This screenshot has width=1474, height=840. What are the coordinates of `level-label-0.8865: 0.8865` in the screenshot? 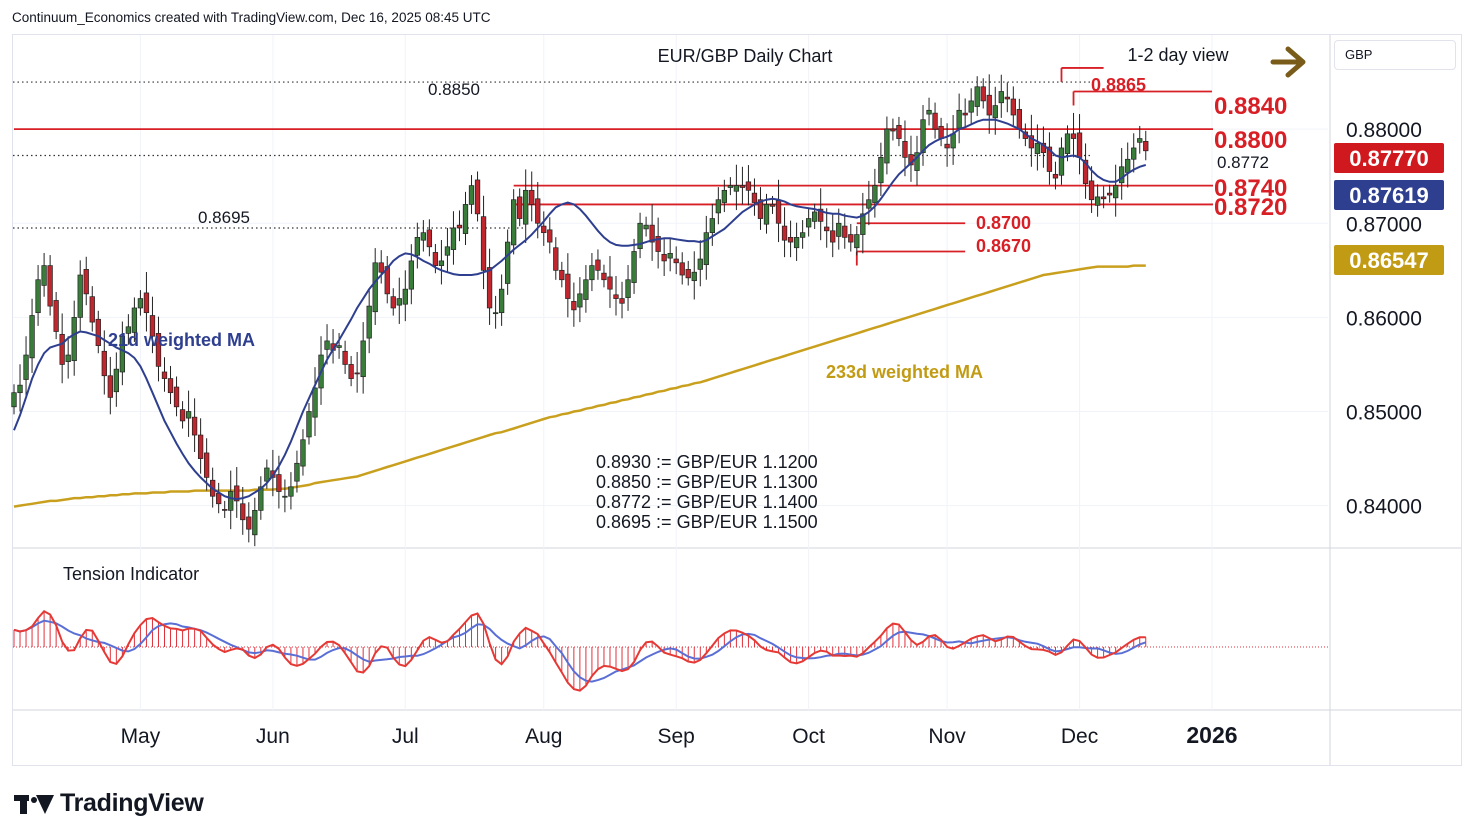 It's located at (1118, 85).